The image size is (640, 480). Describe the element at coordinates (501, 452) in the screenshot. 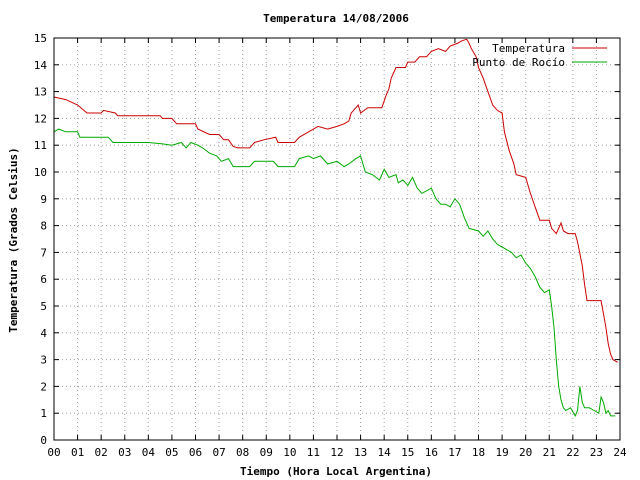

I see `x-tick-label: 19` at that location.